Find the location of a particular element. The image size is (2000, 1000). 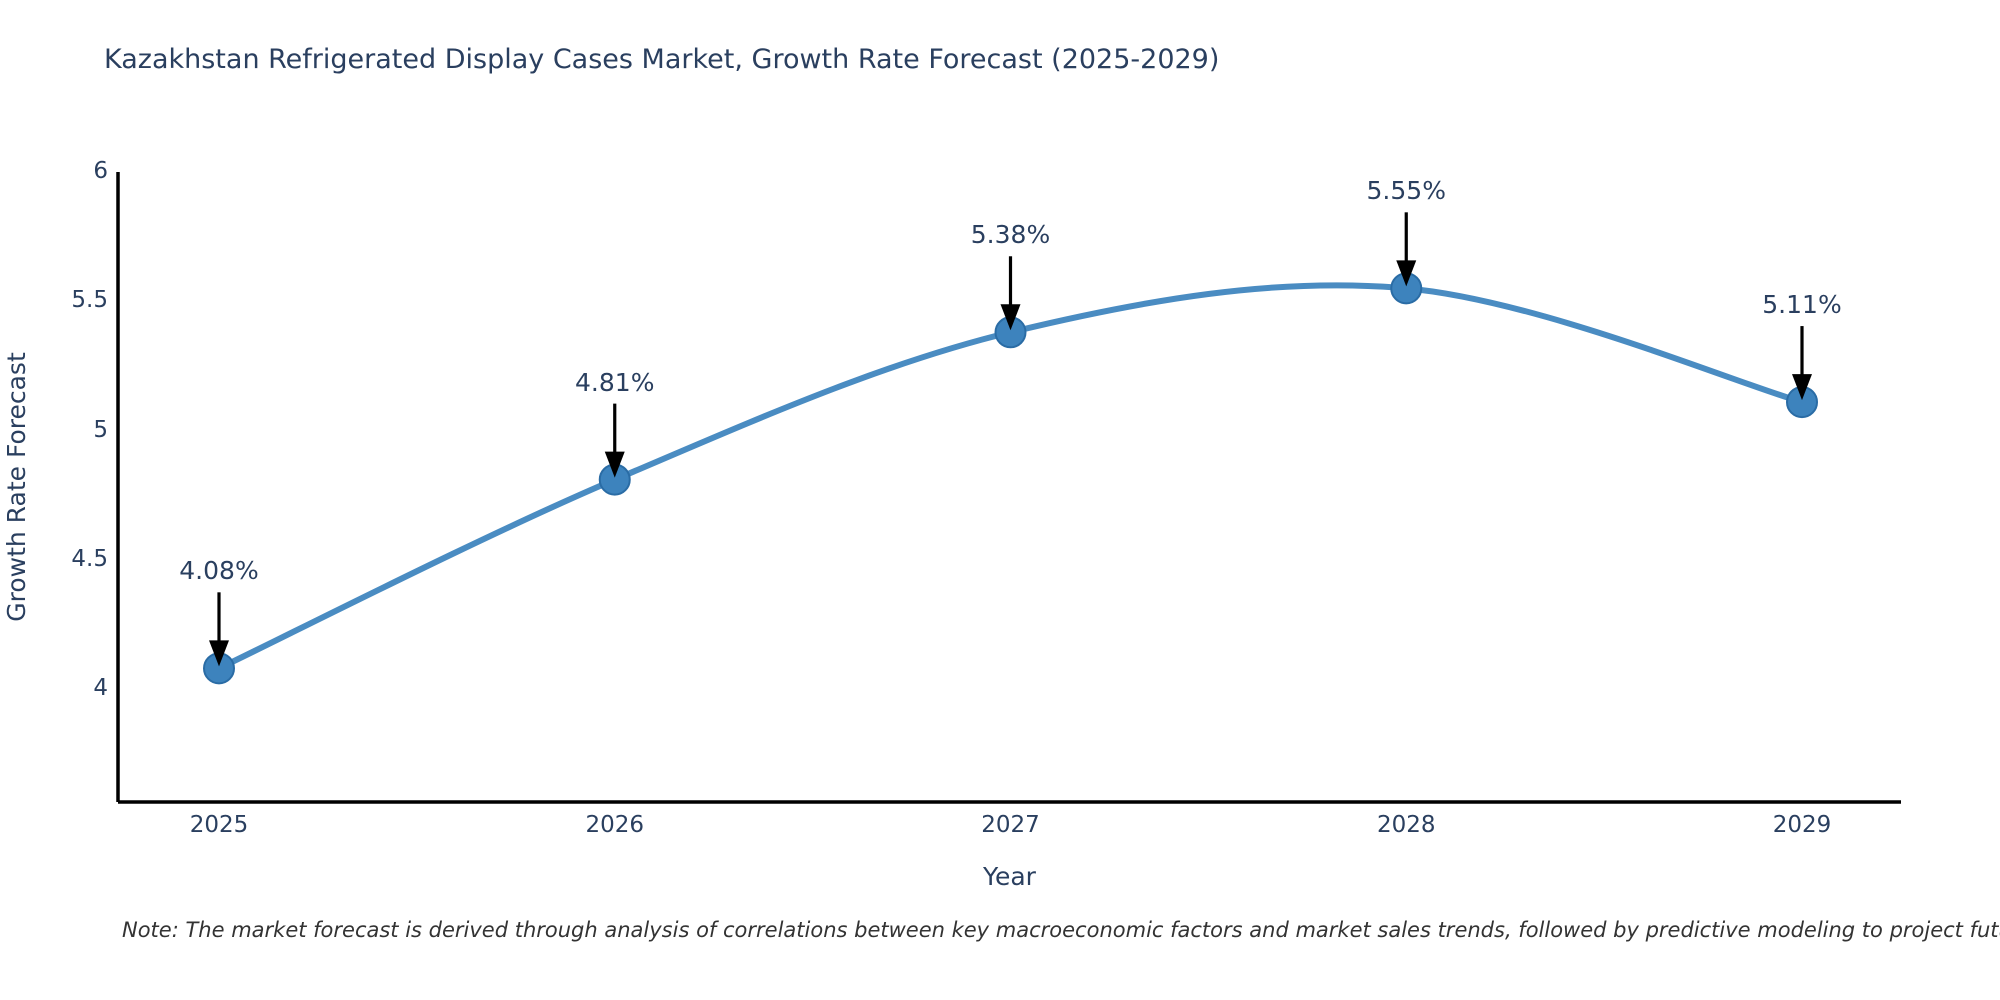

y-tick-label: 4.5 is located at coordinates (89, 558).